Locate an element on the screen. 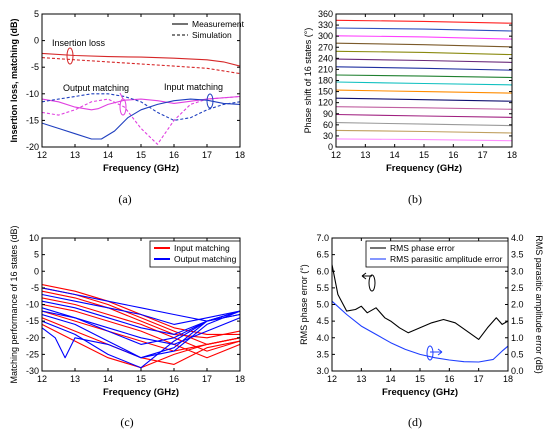 This screenshot has height=435, width=550. y-tick-label-right: 2.5 is located at coordinates (517, 288).